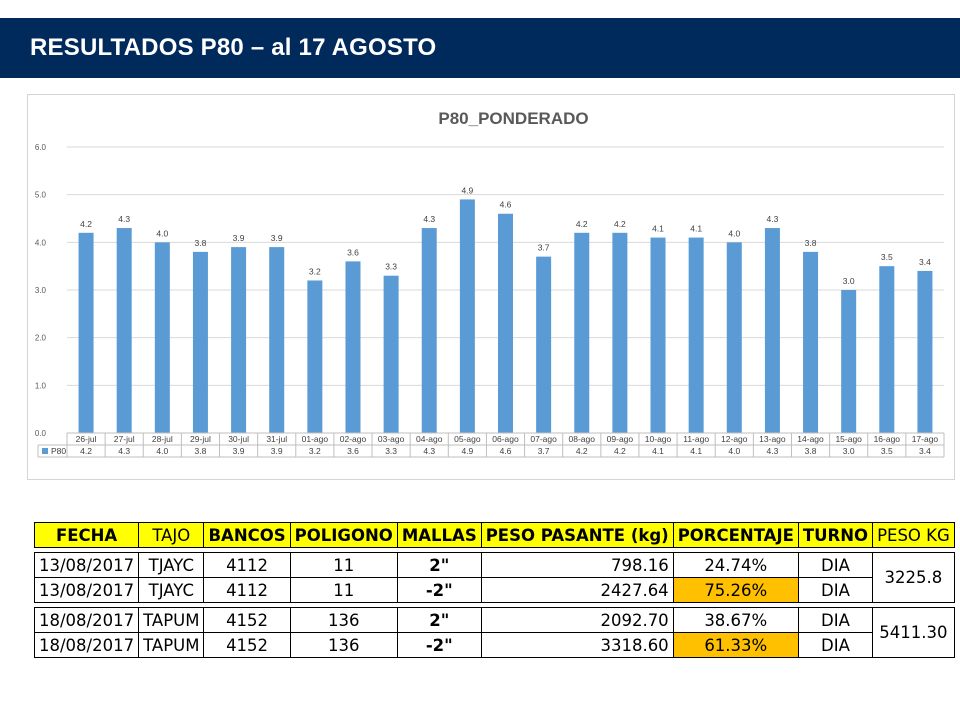 Image resolution: width=960 pixels, height=720 pixels. Describe the element at coordinates (506, 451) in the screenshot. I see `data-table-value: 4.6` at that location.